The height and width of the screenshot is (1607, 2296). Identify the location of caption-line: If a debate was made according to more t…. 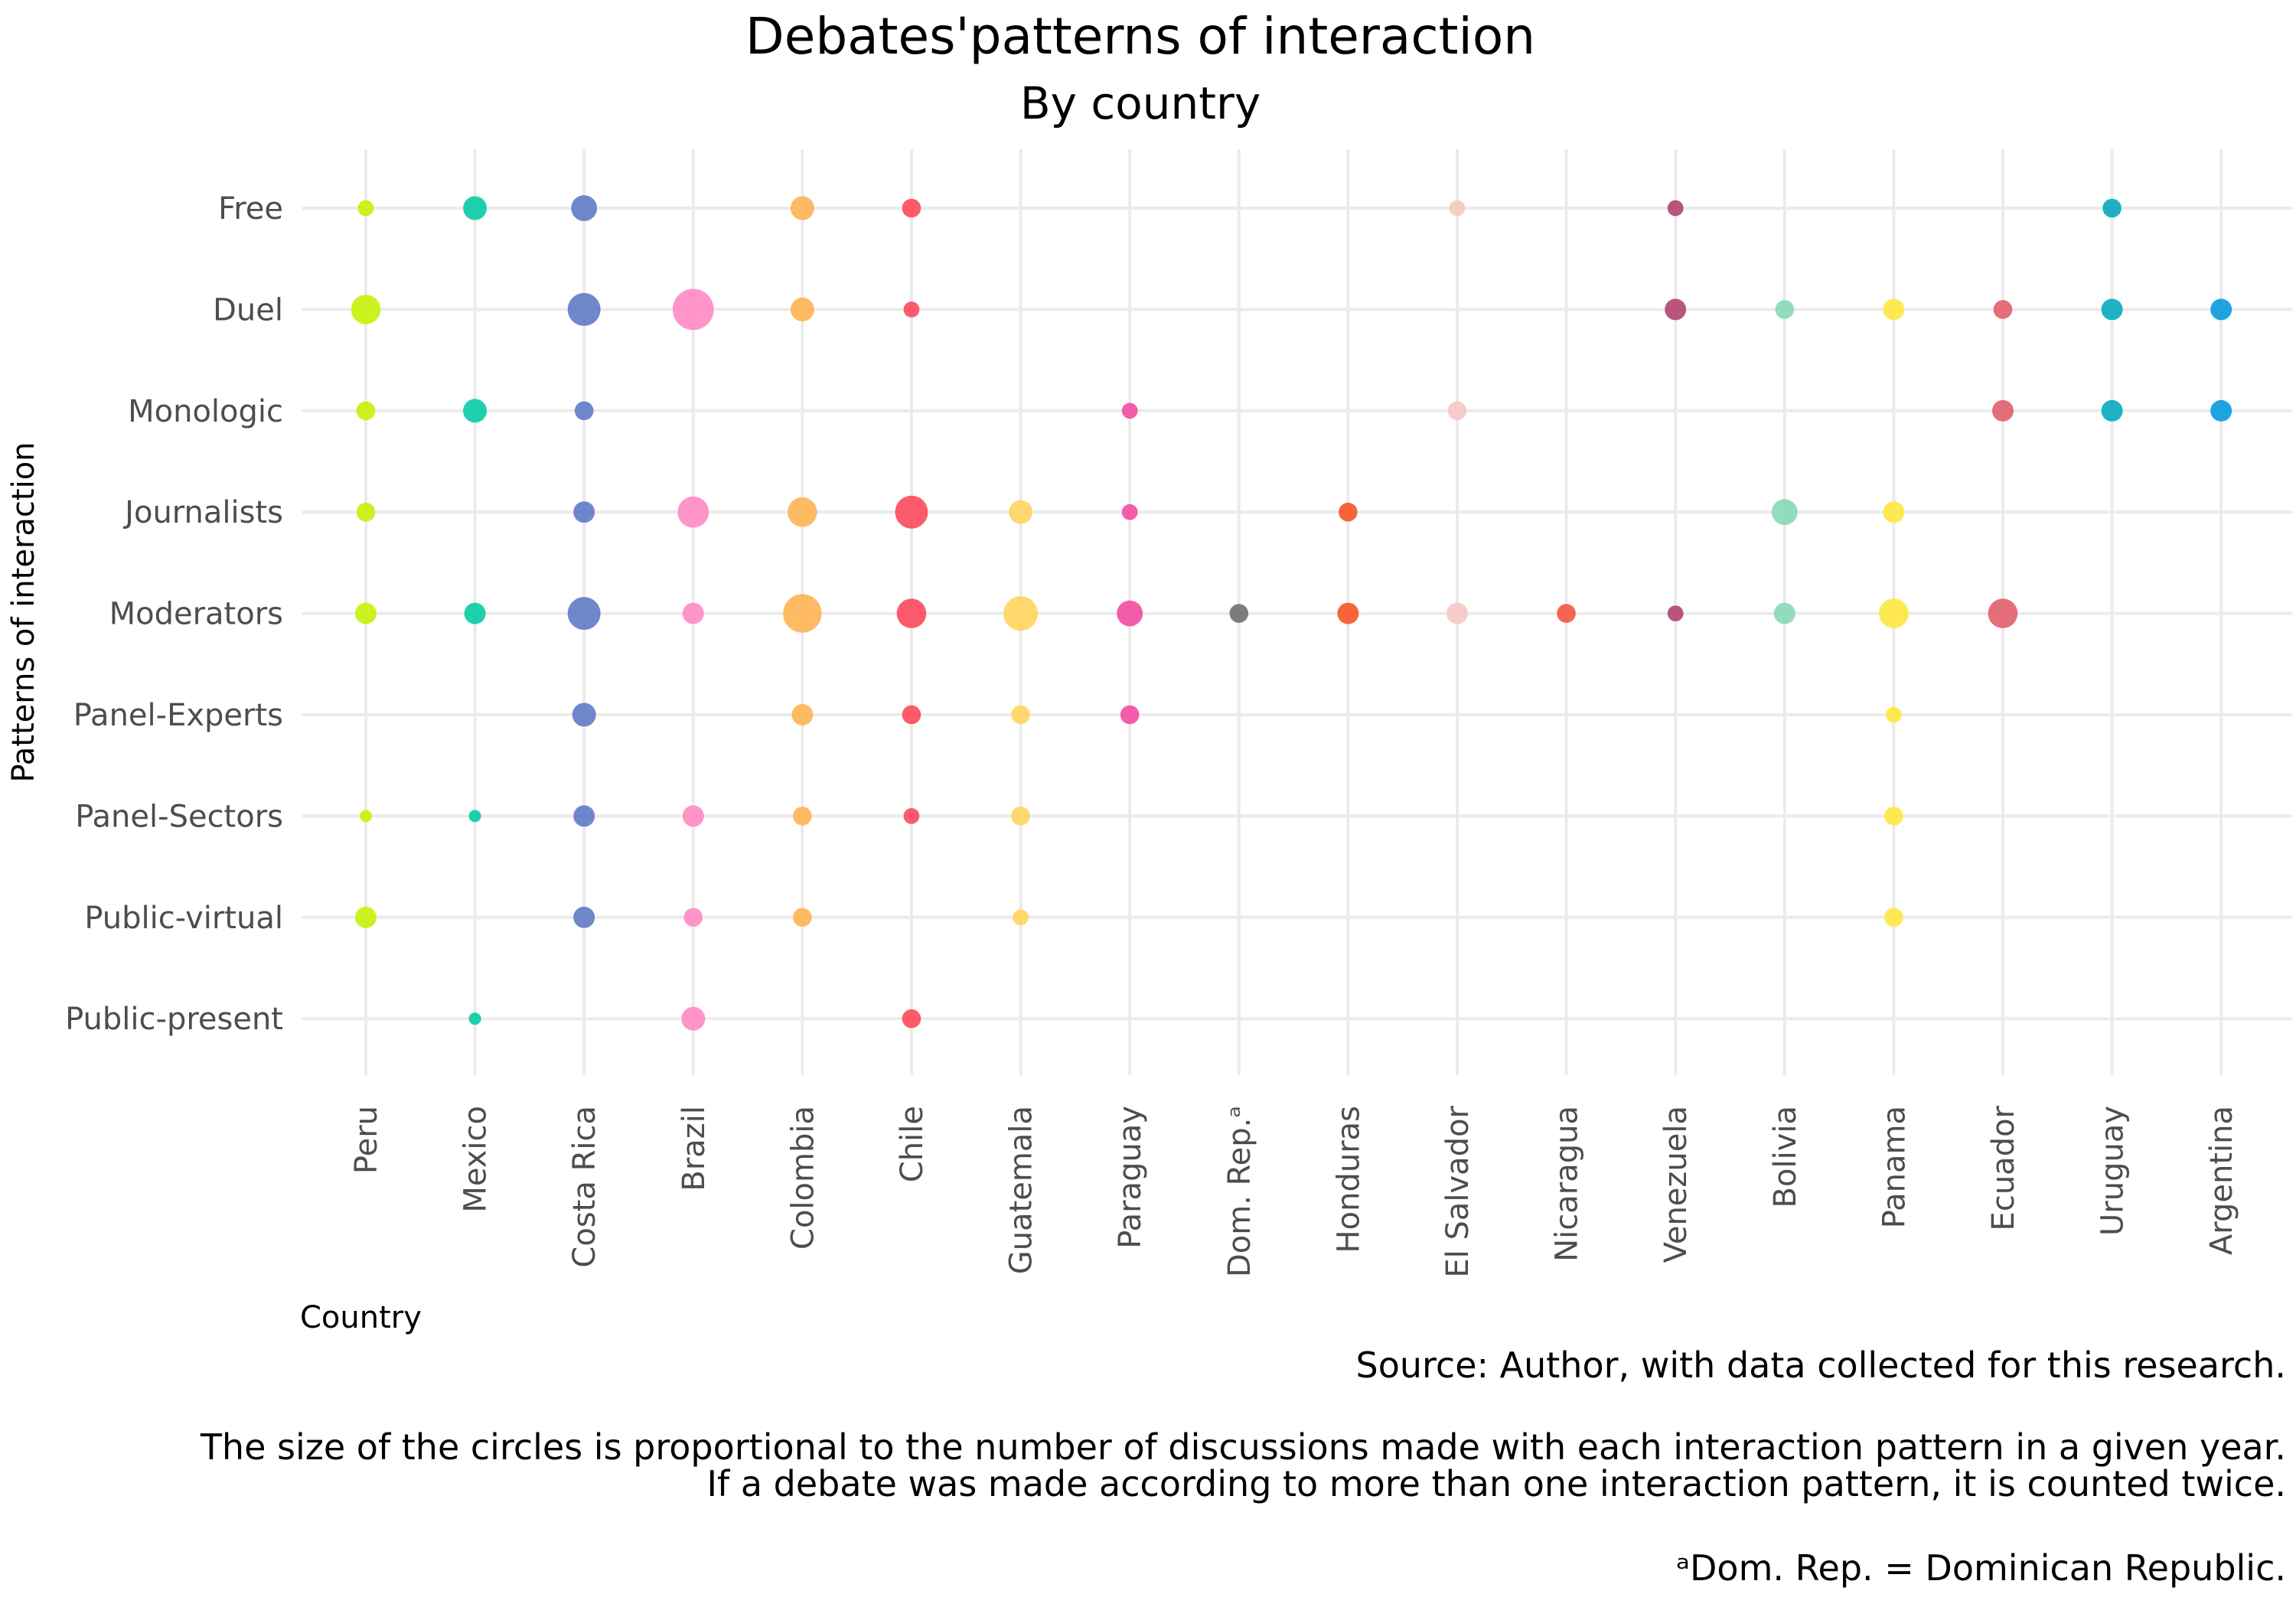
(1496, 1483).